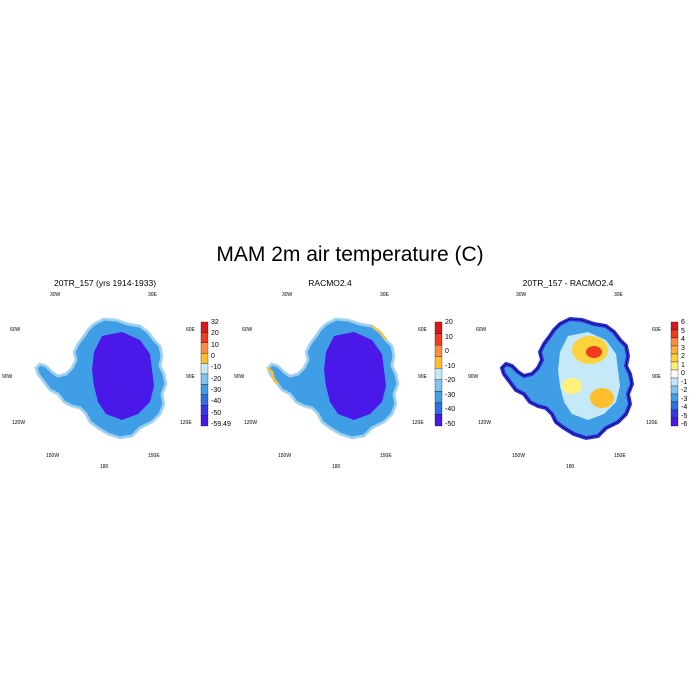 This screenshot has width=700, height=700. Describe the element at coordinates (684, 416) in the screenshot. I see `colorbar-label: -5` at that location.